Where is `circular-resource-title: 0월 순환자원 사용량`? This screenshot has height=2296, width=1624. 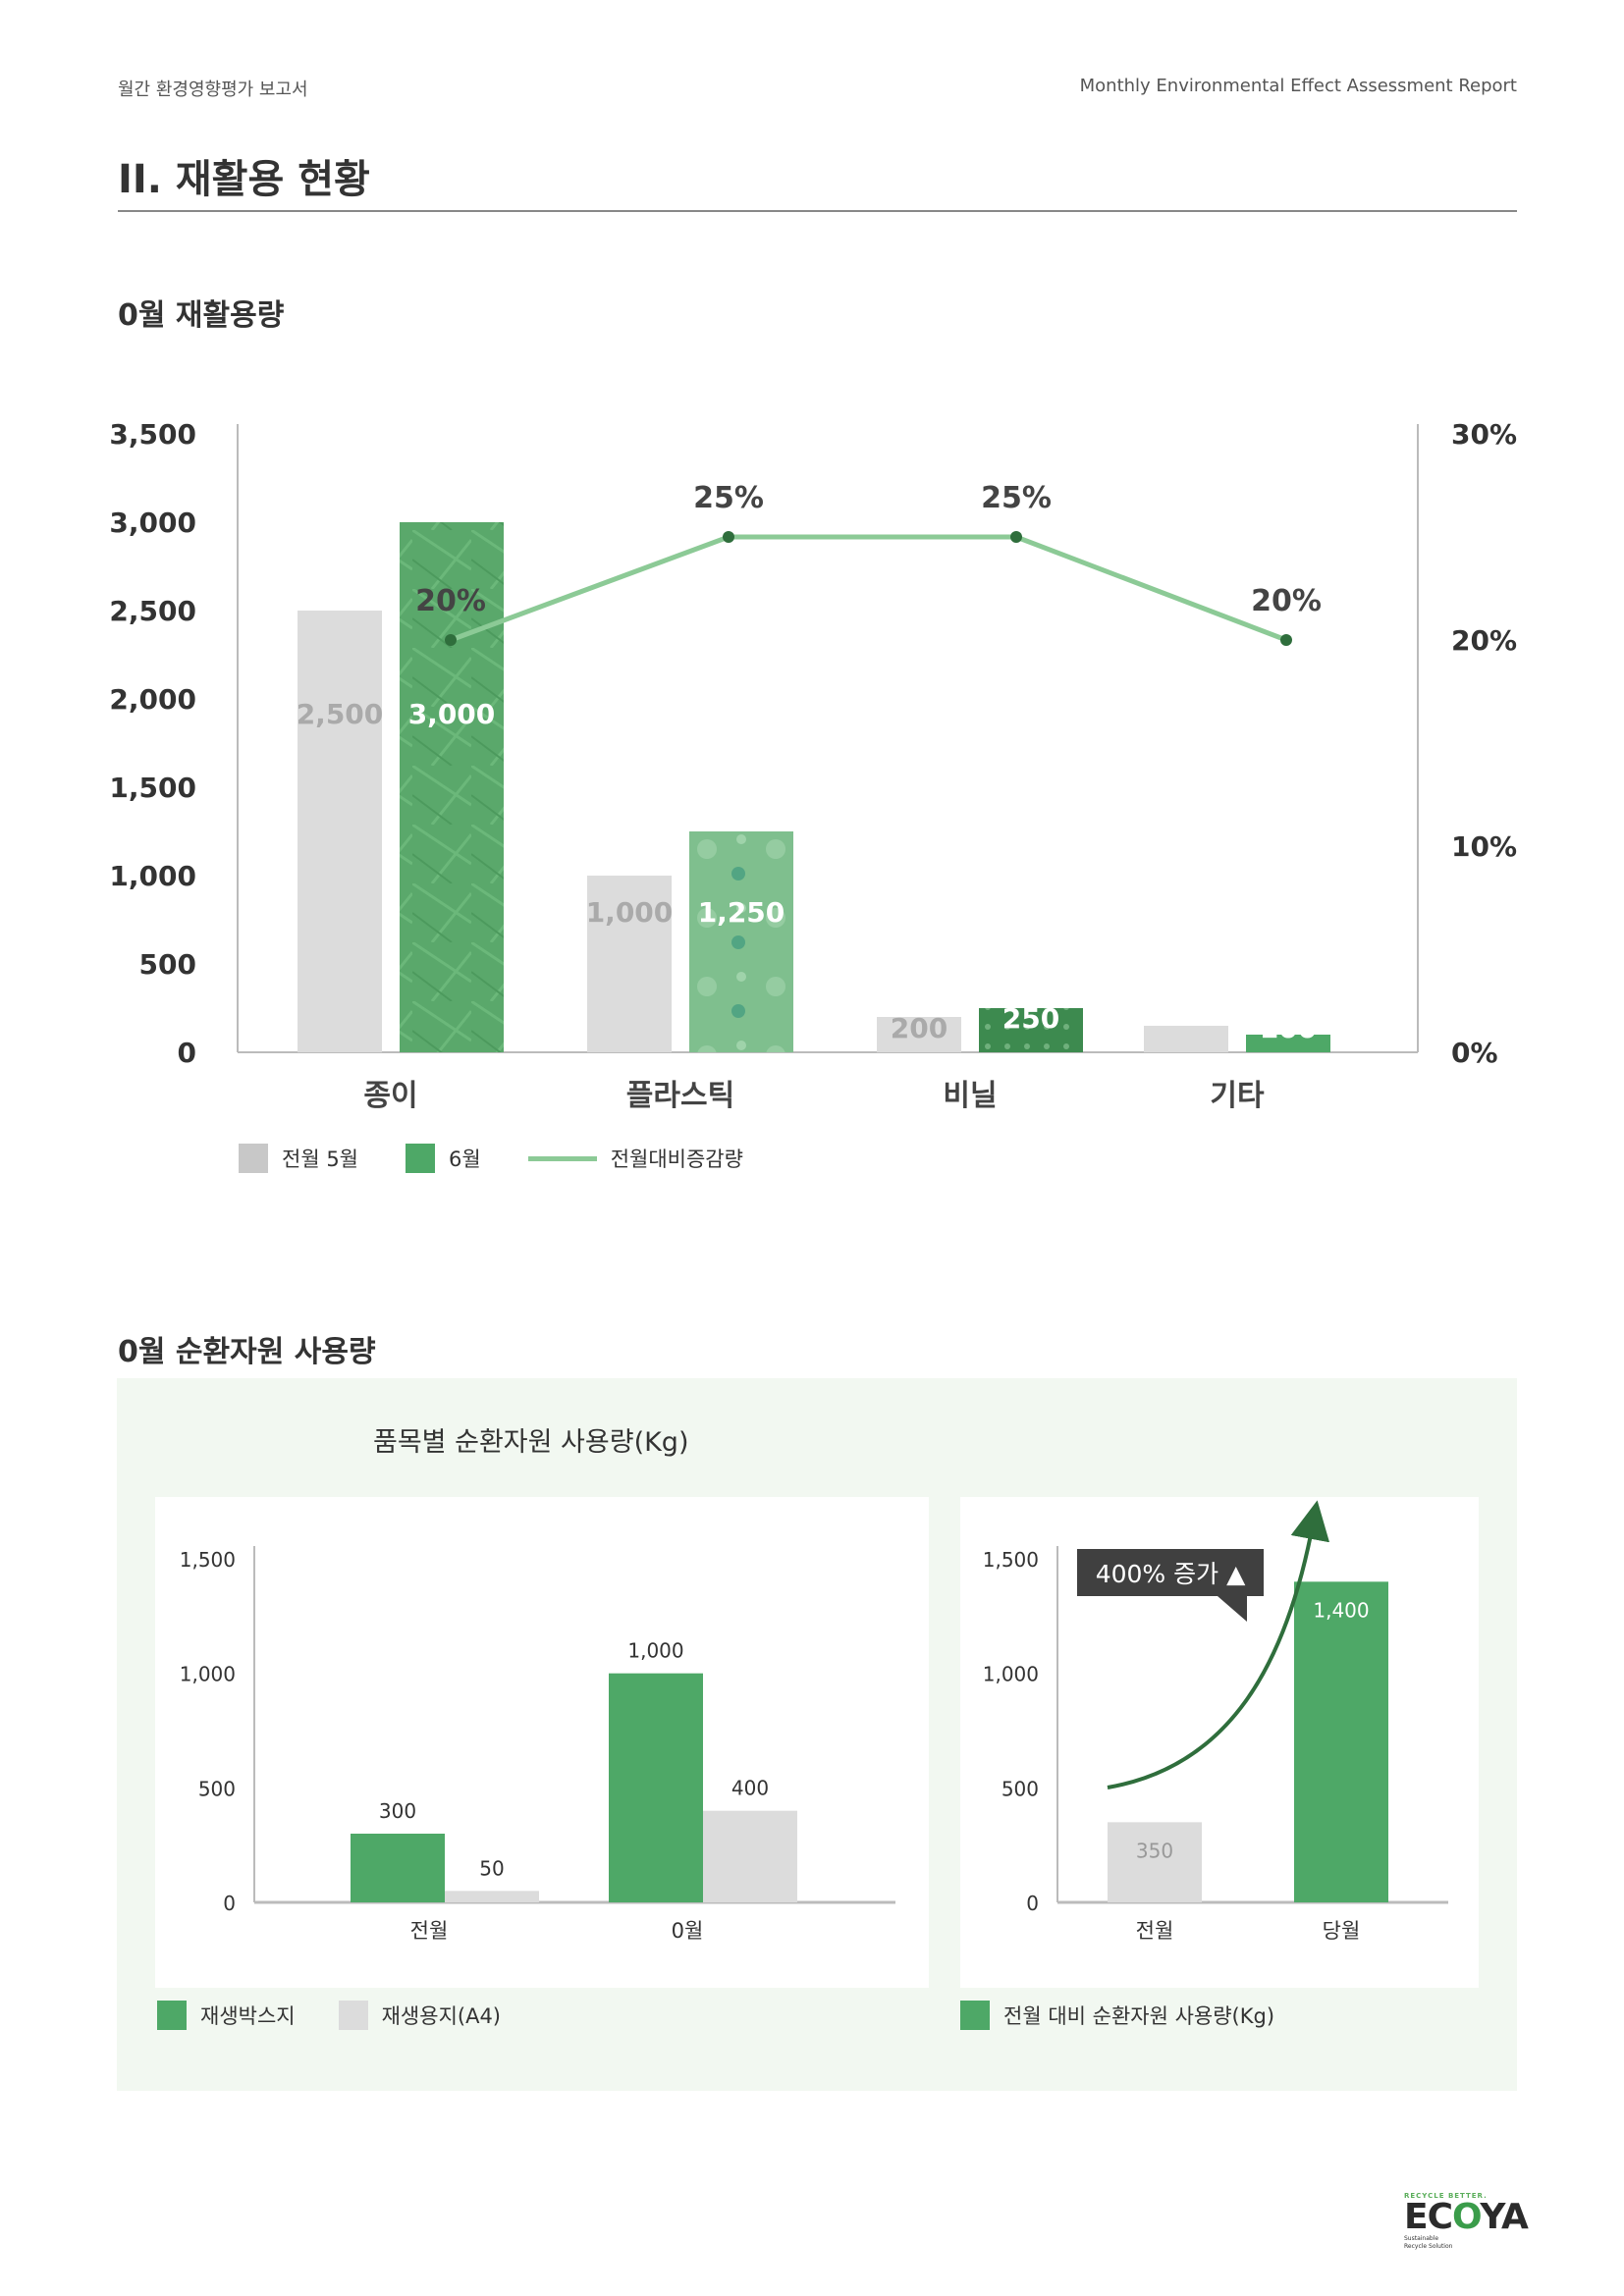
circular-resource-title: 0월 순환자원 사용량 is located at coordinates (247, 1352).